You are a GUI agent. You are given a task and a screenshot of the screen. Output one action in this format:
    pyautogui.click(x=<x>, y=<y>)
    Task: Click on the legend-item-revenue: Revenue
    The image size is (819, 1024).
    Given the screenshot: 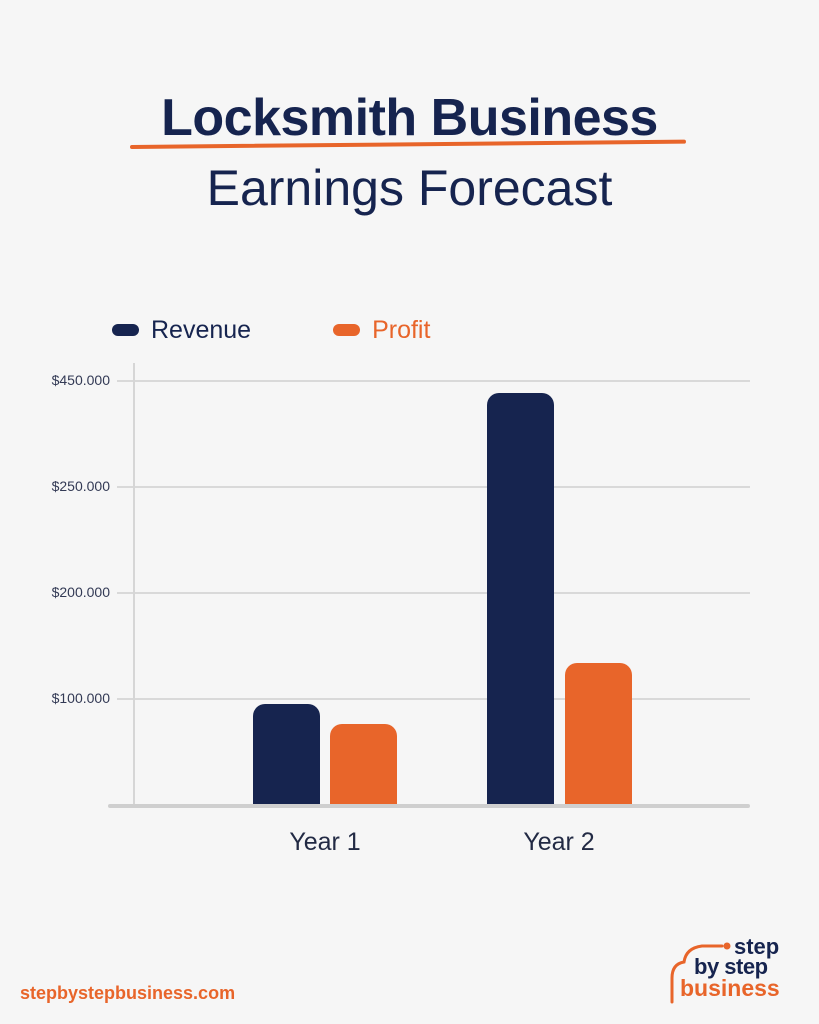 What is the action you would take?
    pyautogui.click(x=181, y=330)
    